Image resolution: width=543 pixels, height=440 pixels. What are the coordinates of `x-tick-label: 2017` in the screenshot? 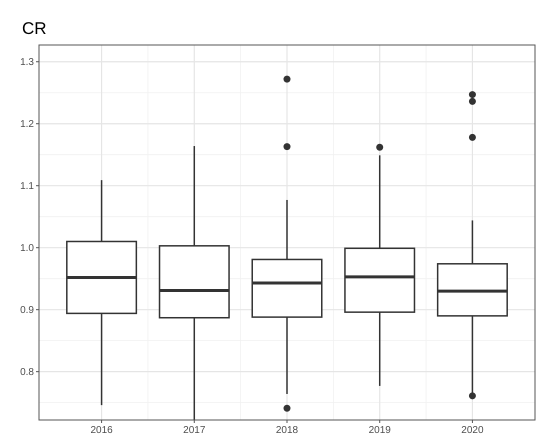 It's located at (194, 430).